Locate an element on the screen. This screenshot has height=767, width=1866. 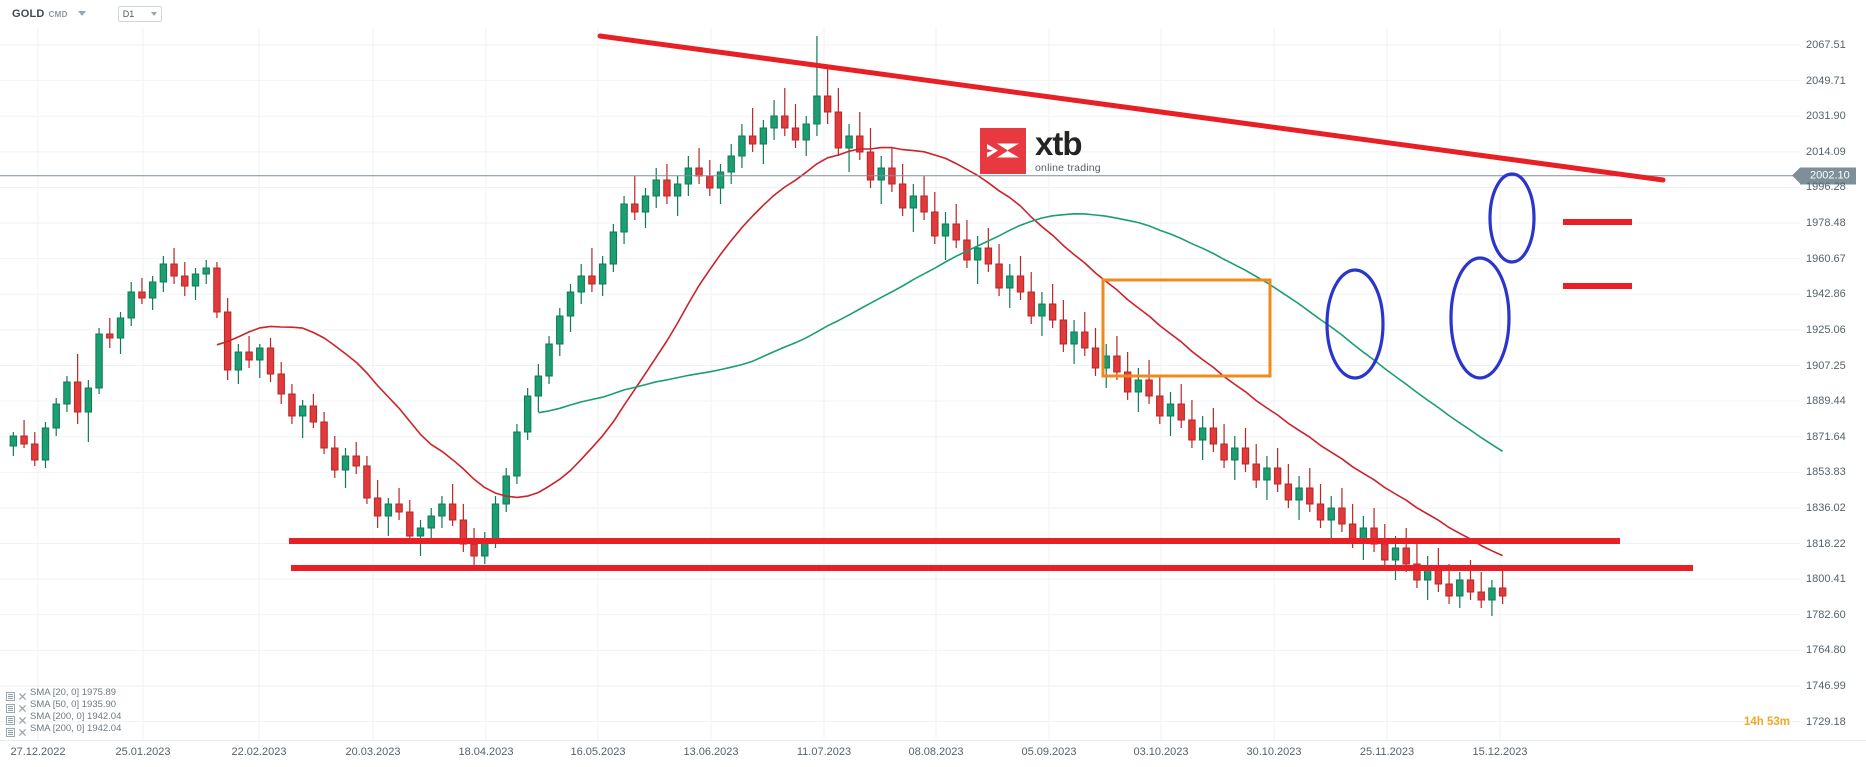
price-tick: 2067.51 is located at coordinates (1826, 44).